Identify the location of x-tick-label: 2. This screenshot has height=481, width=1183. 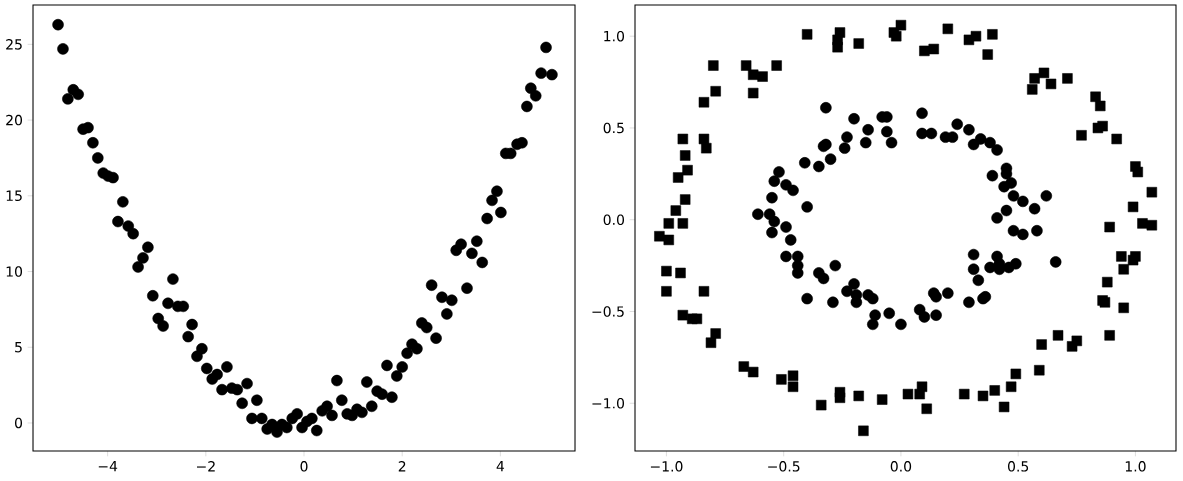
(402, 466).